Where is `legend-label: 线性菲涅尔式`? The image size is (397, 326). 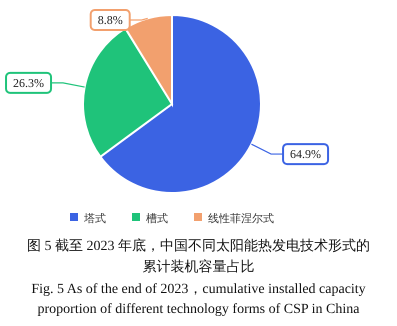
legend-label: 线性菲涅尔式 is located at coordinates (241, 218).